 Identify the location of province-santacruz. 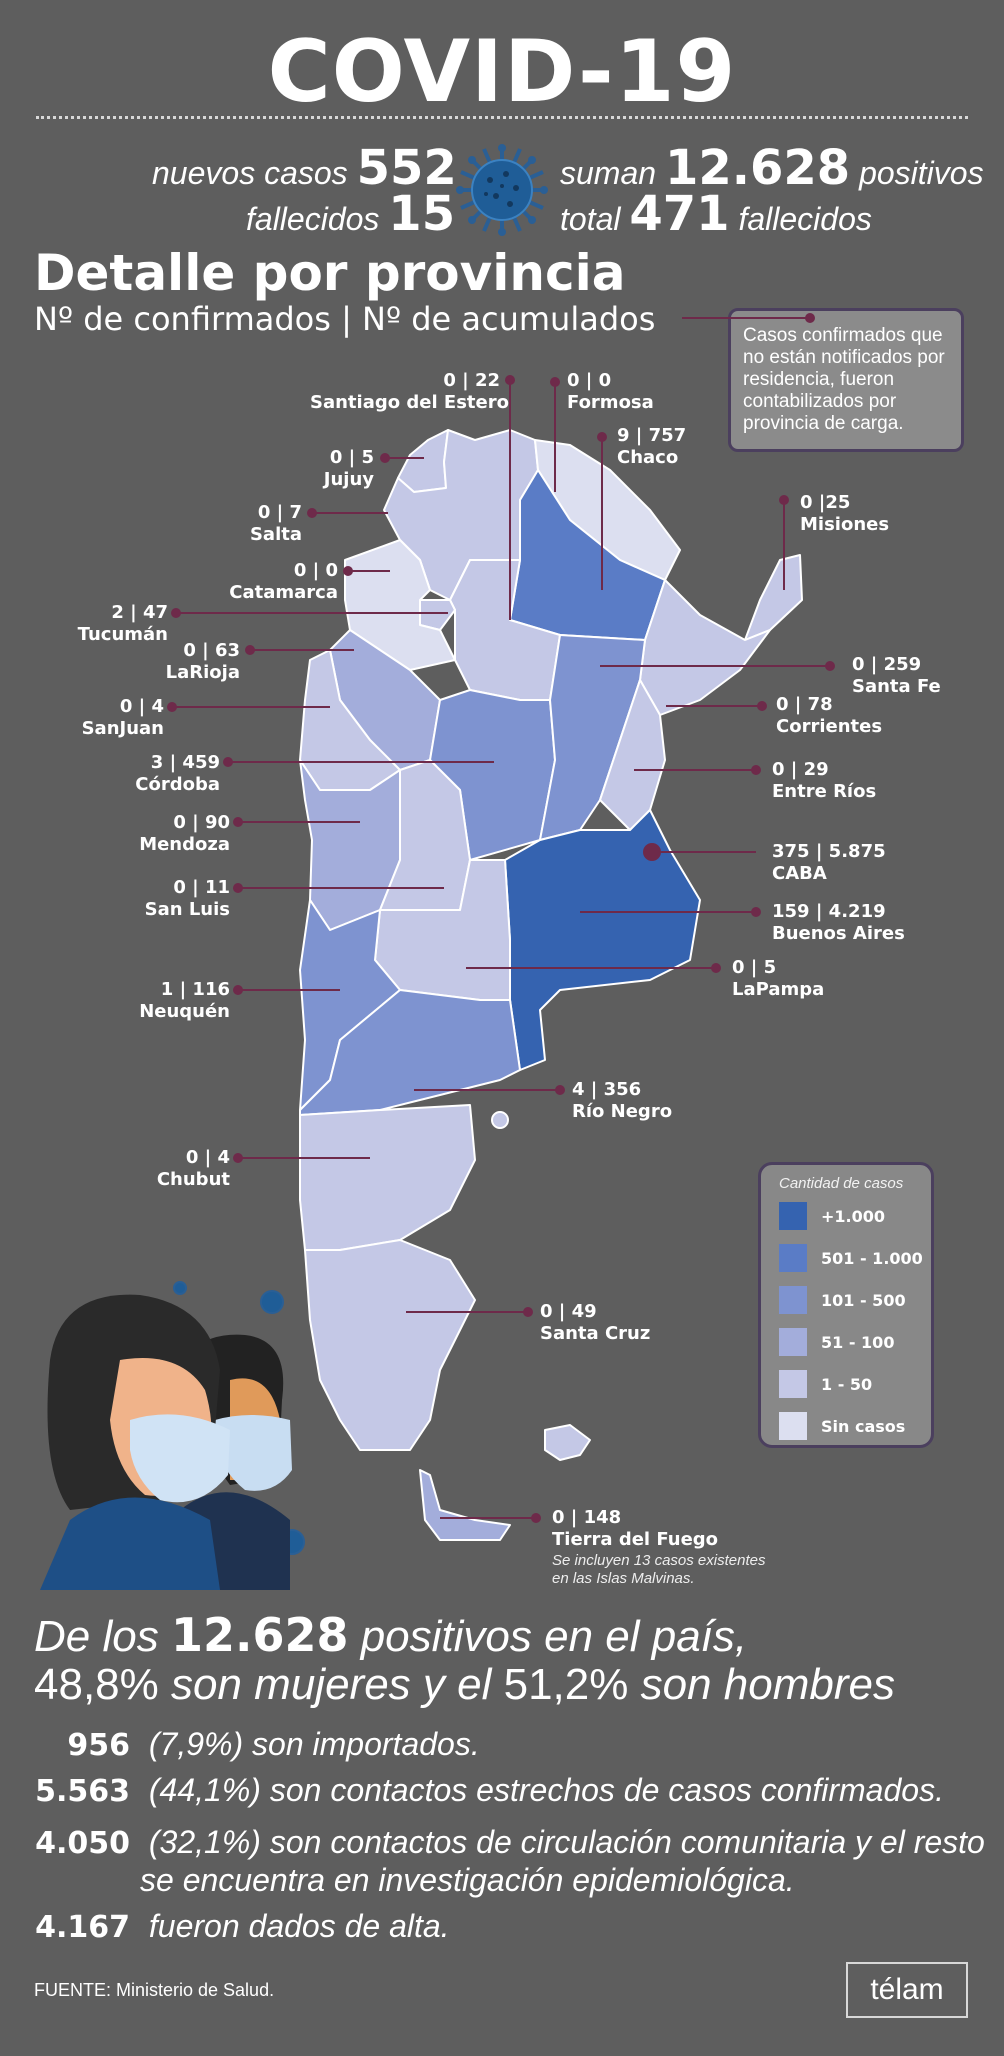
(390, 1345).